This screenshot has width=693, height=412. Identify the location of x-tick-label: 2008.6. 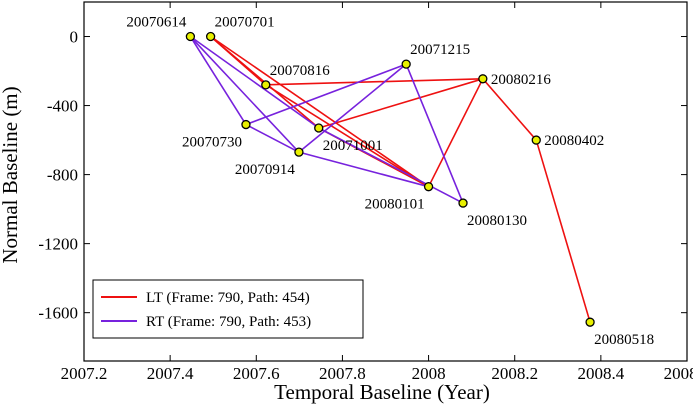
(678, 373).